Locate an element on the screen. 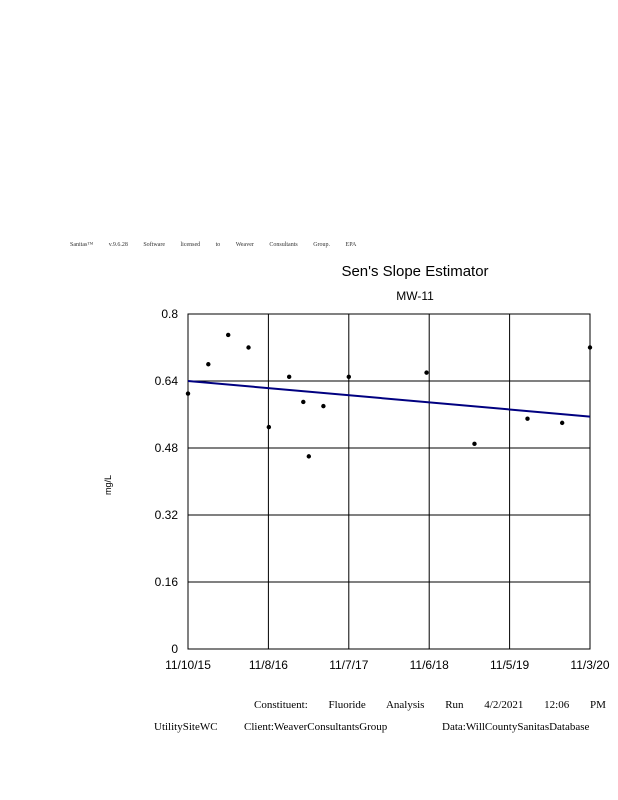 The width and height of the screenshot is (618, 800). y-tick-label: 0.16 is located at coordinates (167, 582).